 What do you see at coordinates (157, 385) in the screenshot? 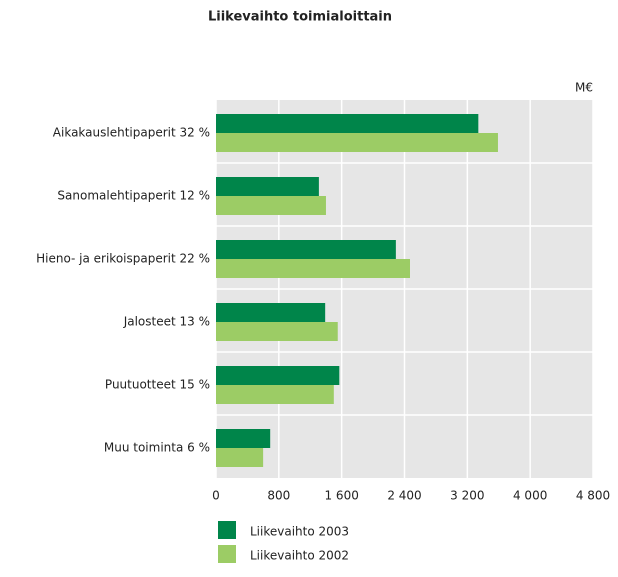
I see `y-tick-label: Puutuotteet 15 %` at bounding box center [157, 385].